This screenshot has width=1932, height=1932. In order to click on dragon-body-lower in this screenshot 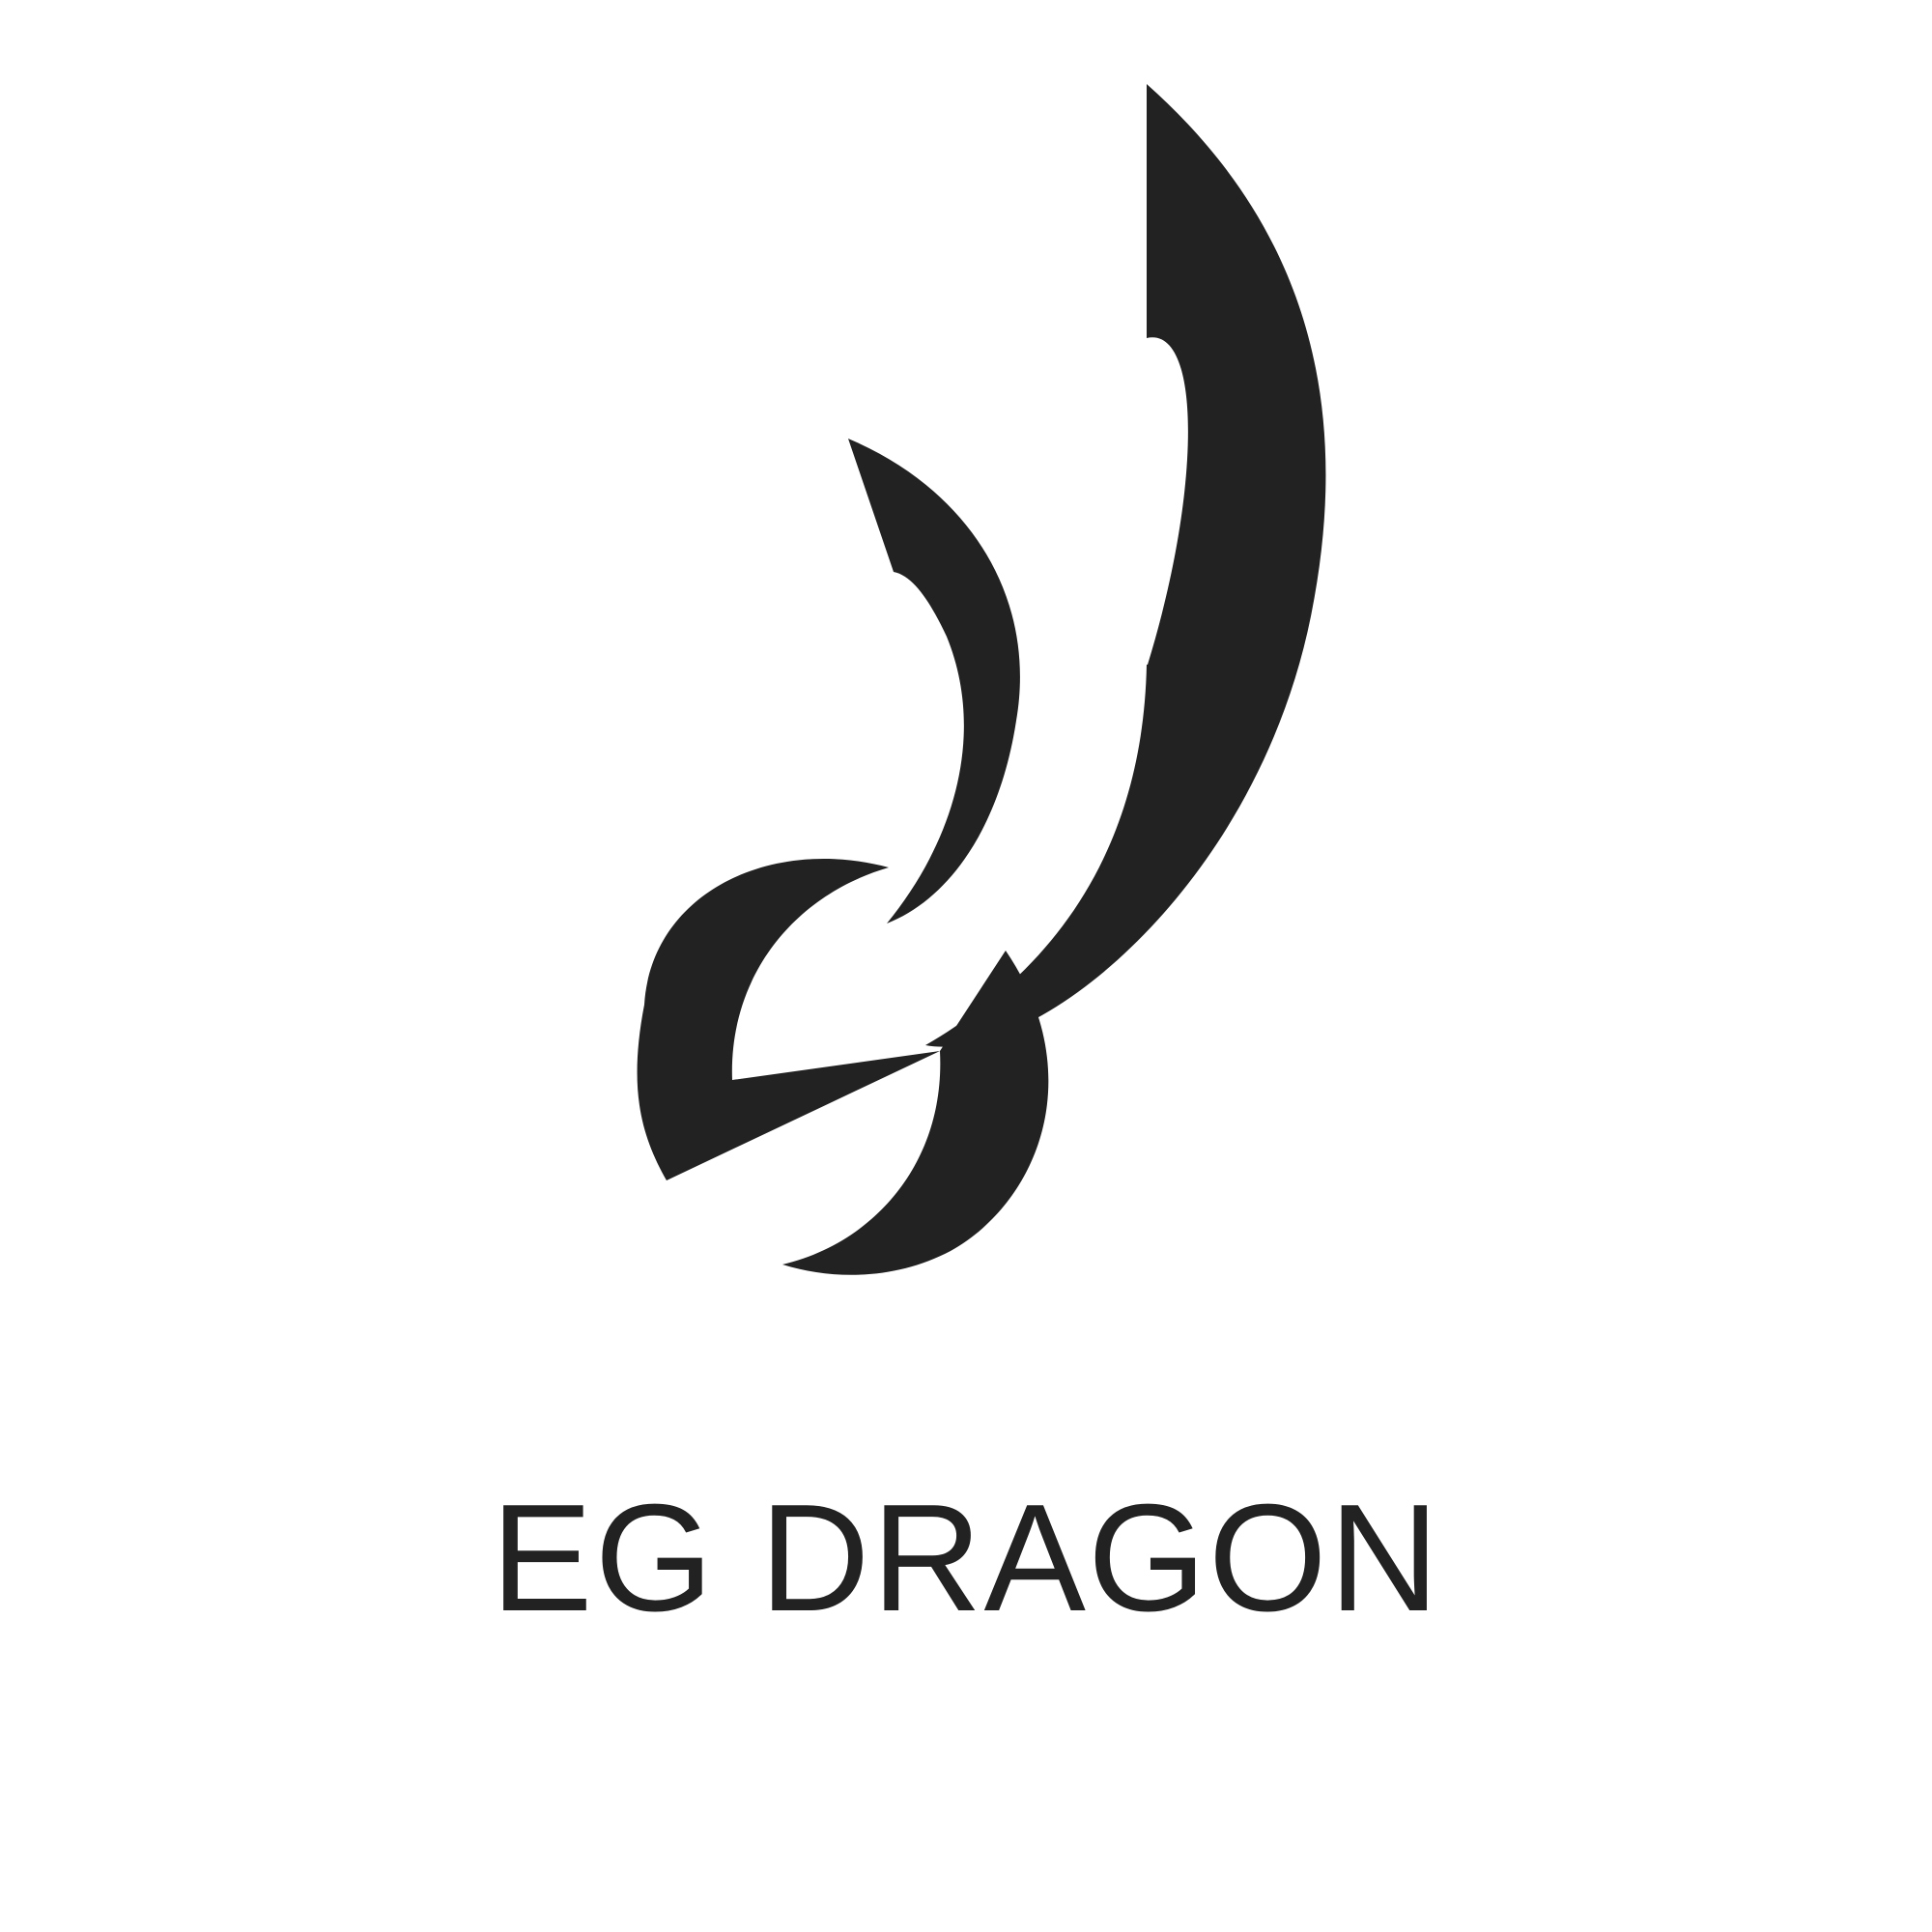, I will do `click(915, 1113)`.